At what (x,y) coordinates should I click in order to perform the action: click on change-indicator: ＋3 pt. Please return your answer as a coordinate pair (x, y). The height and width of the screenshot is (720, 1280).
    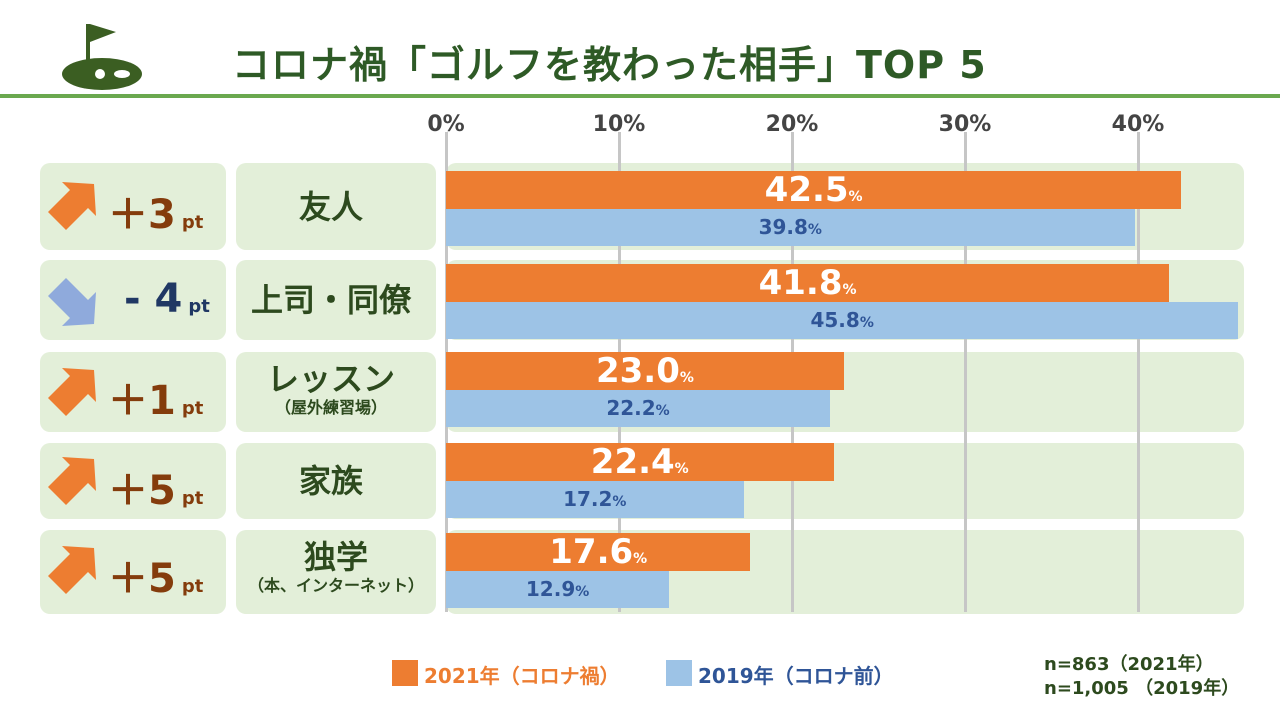
    Looking at the image, I should click on (155, 211).